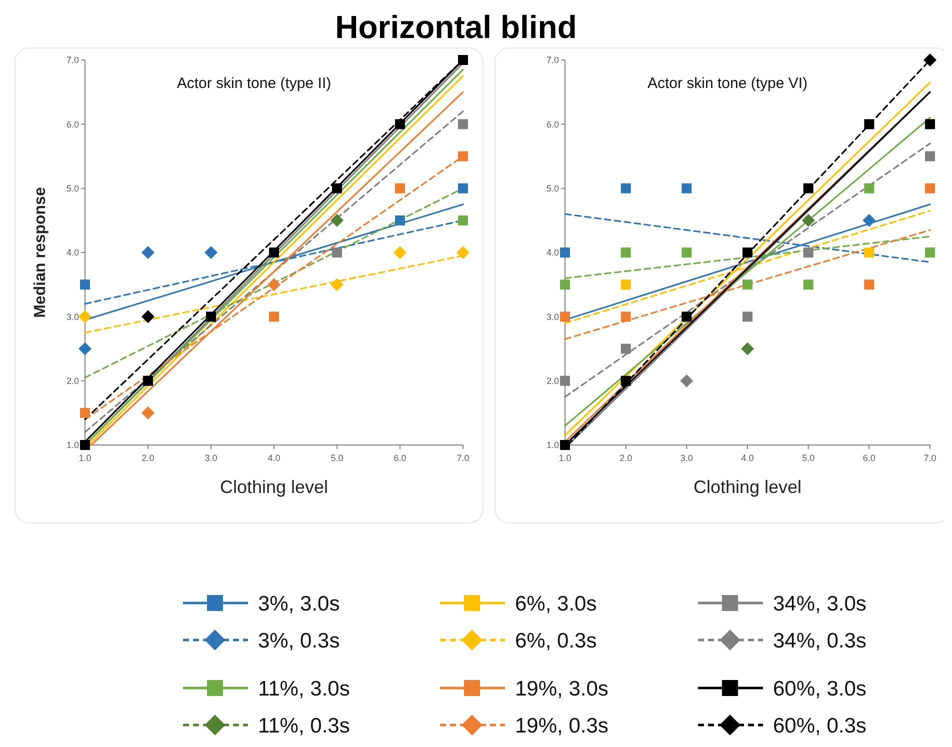  What do you see at coordinates (299, 604) in the screenshot?
I see `legend-label: 3%, 3.0s` at bounding box center [299, 604].